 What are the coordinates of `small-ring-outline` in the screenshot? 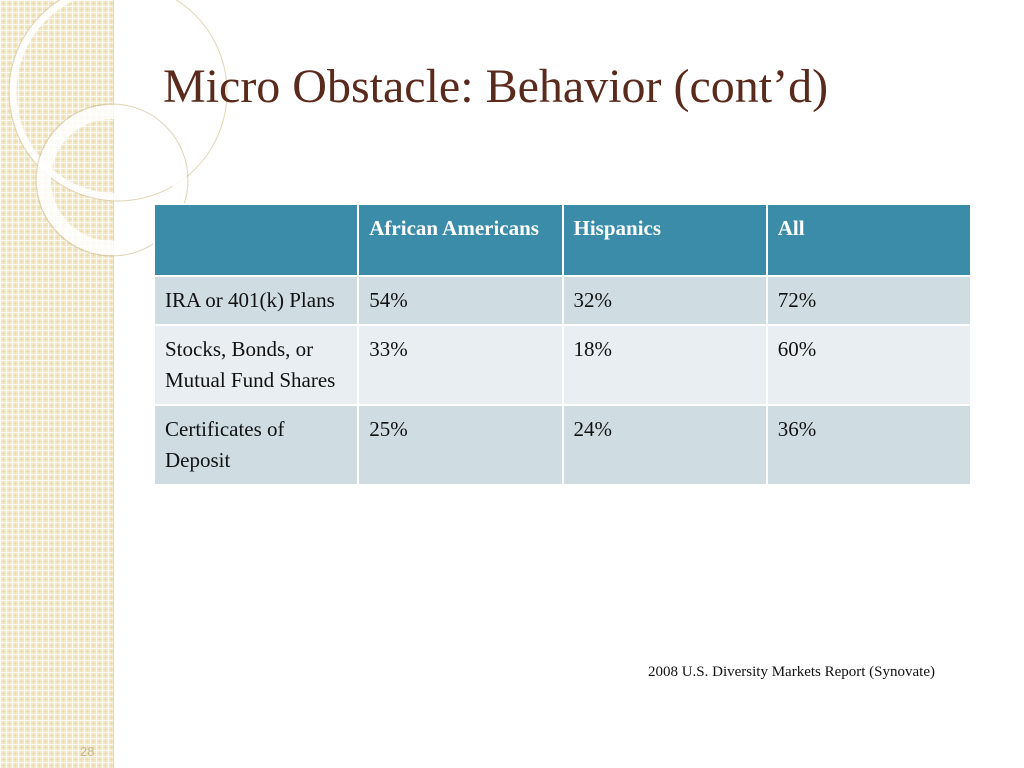 It's located at (112, 180).